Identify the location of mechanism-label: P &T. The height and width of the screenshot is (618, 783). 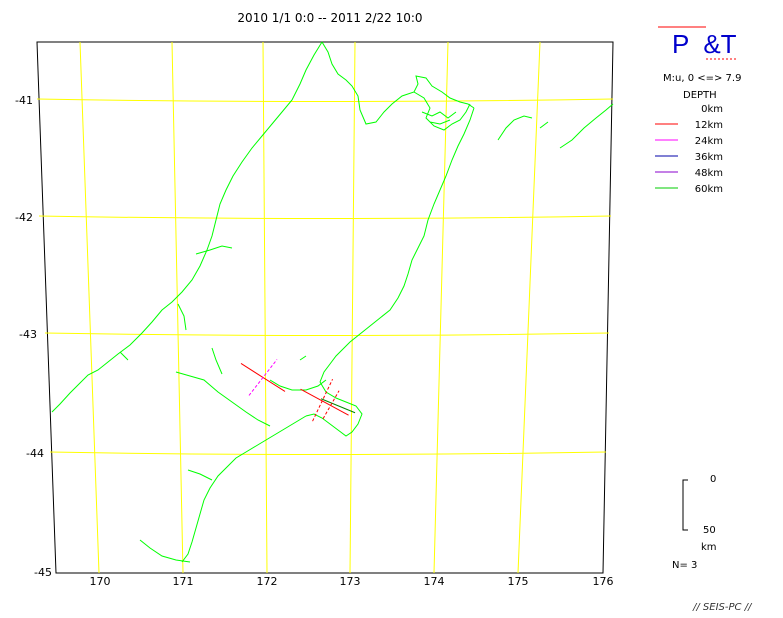
(704, 44).